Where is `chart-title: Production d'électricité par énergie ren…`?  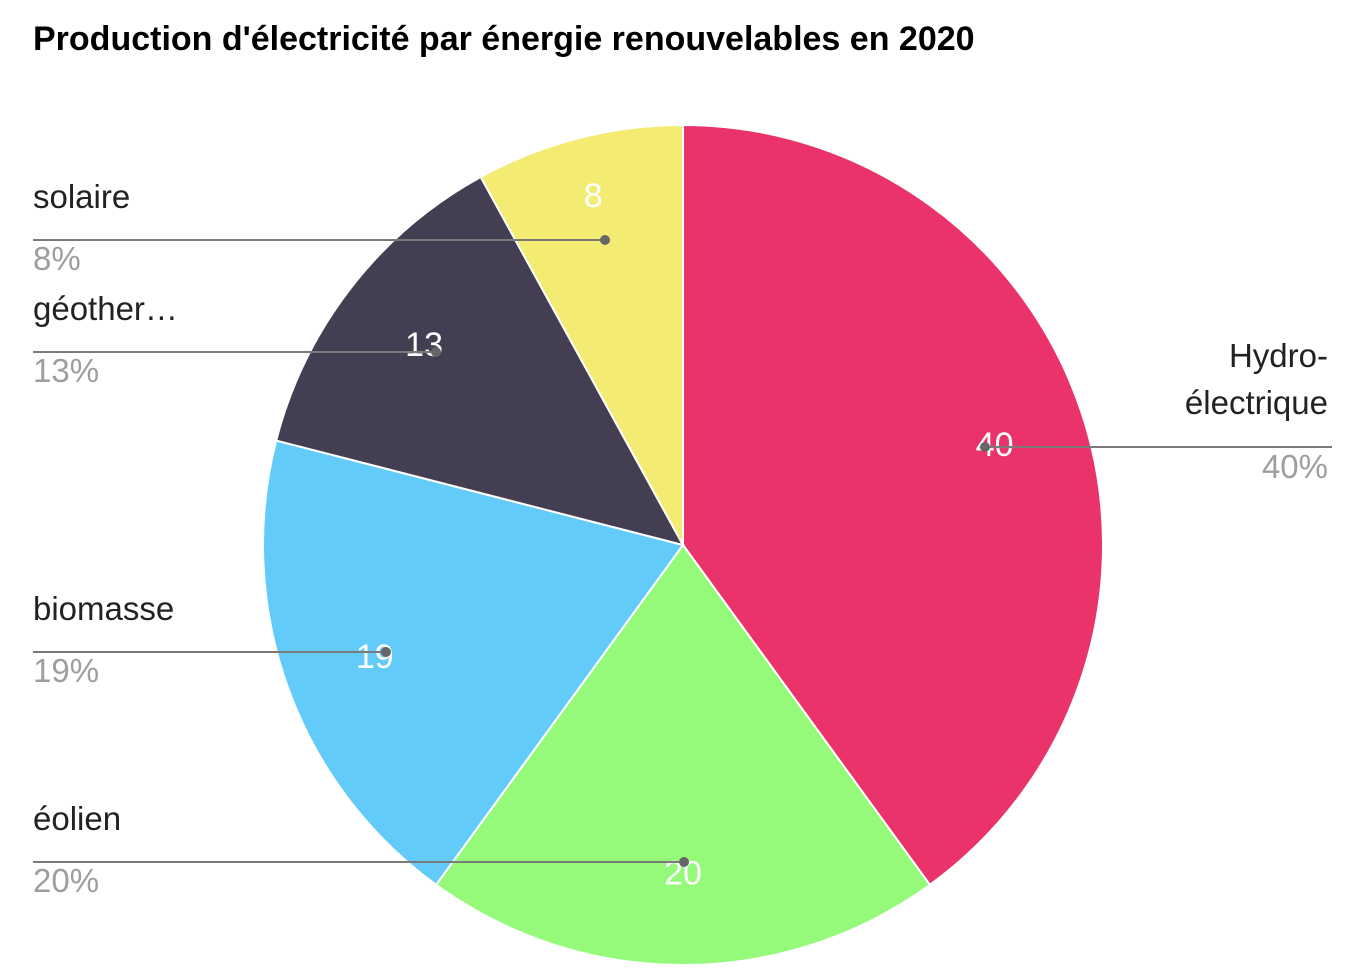 chart-title: Production d'électricité par énergie ren… is located at coordinates (504, 39).